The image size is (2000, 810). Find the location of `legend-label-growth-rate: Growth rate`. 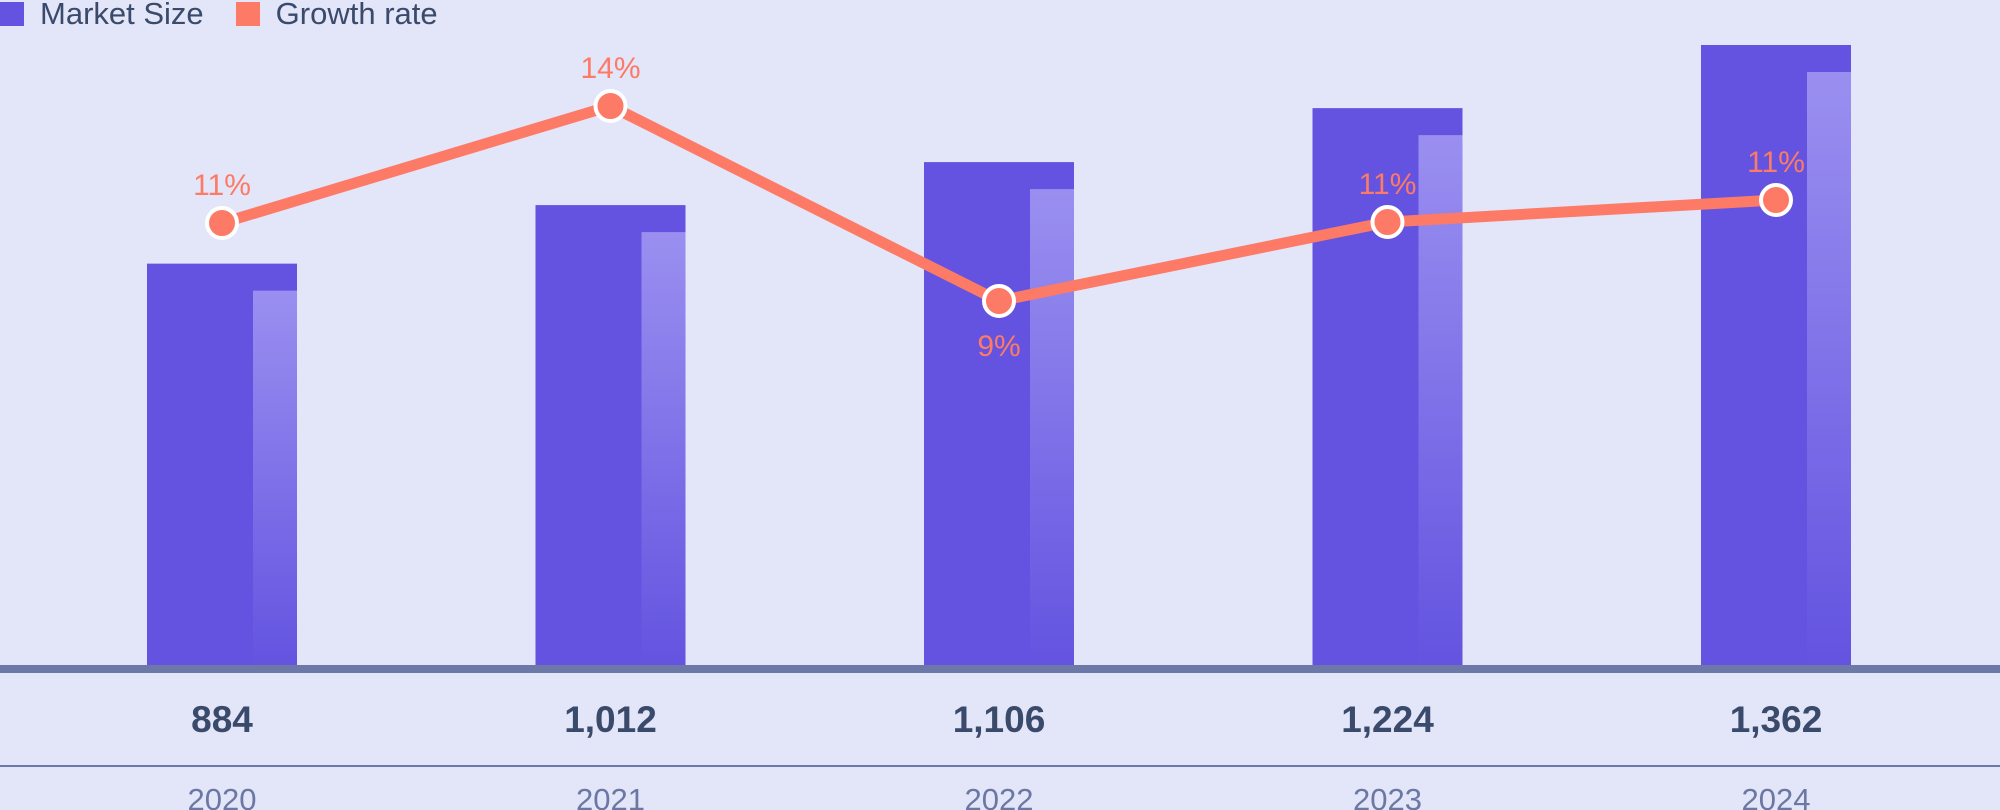

legend-label-growth-rate: Growth rate is located at coordinates (356, 15).